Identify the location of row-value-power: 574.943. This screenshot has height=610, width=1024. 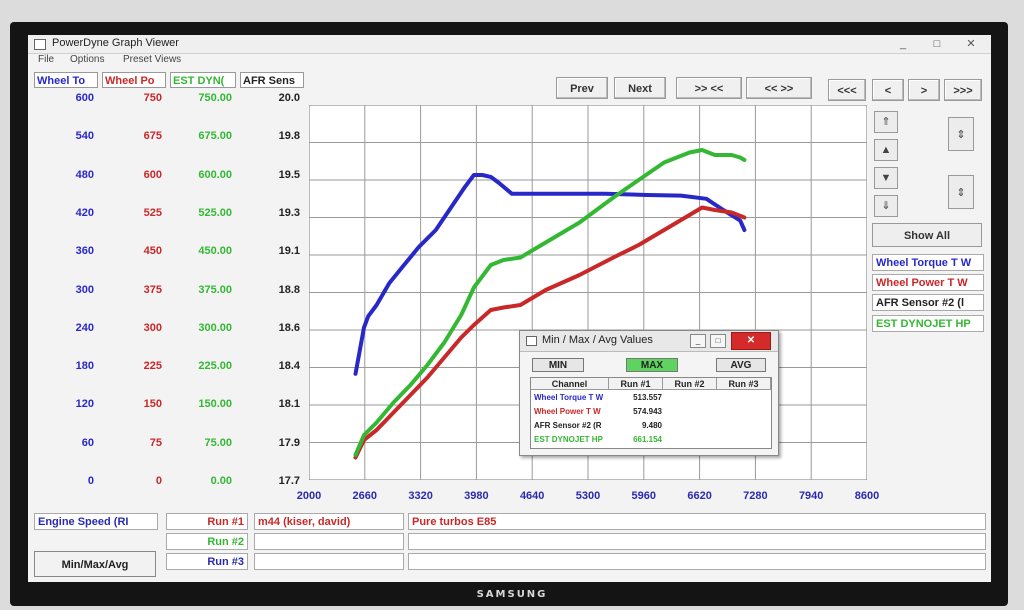
(647, 411).